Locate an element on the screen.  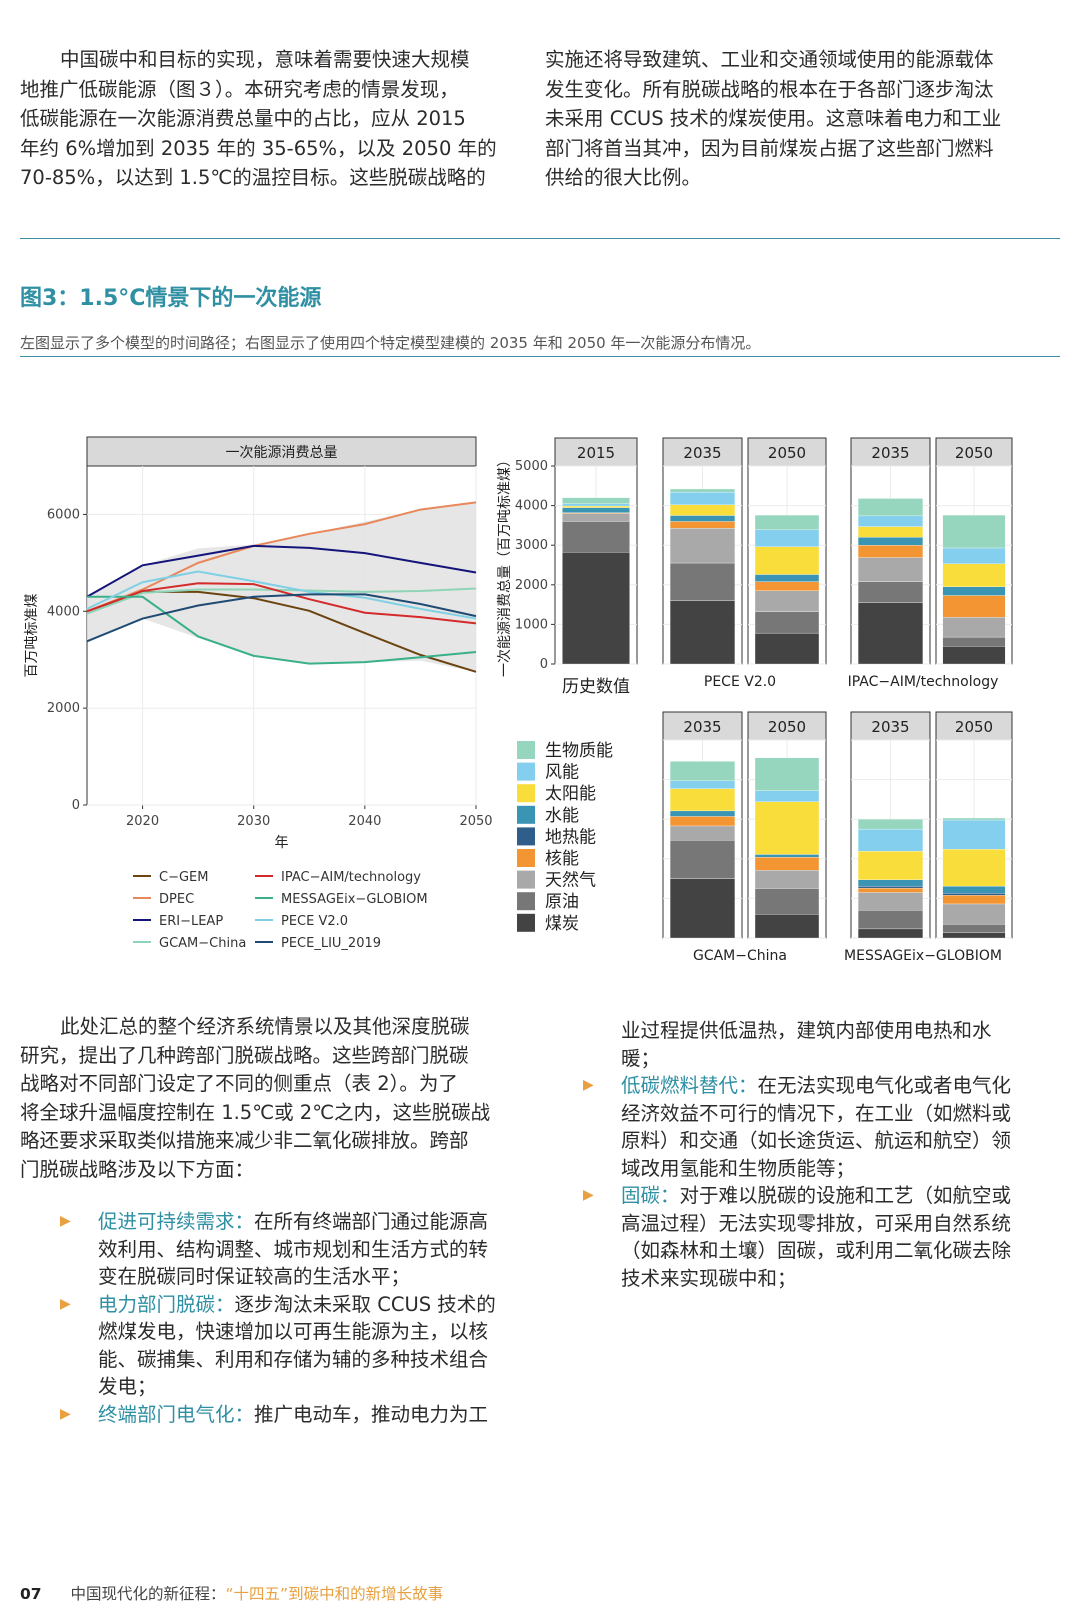
bar-legend-label: 地热能 is located at coordinates (570, 837).